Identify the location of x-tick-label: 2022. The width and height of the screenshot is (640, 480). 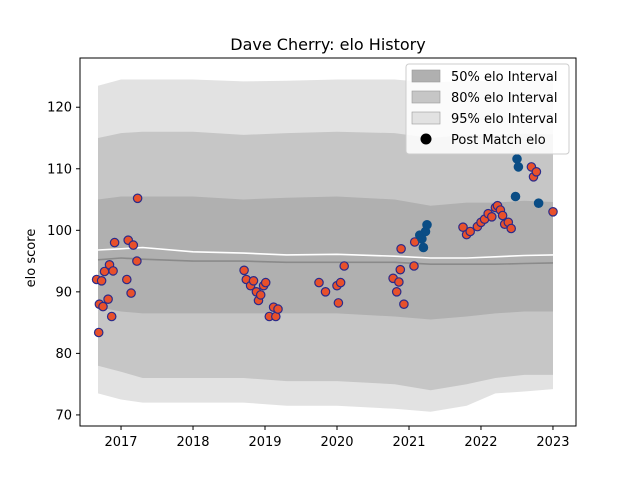
(480, 442).